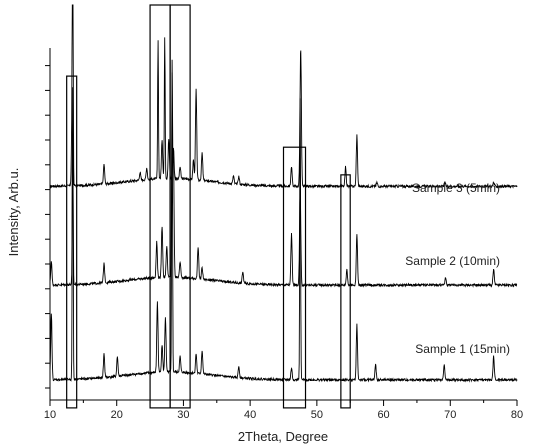 This screenshot has height=448, width=550. Describe the element at coordinates (517, 415) in the screenshot. I see `x-tick-label-80: 80` at that location.